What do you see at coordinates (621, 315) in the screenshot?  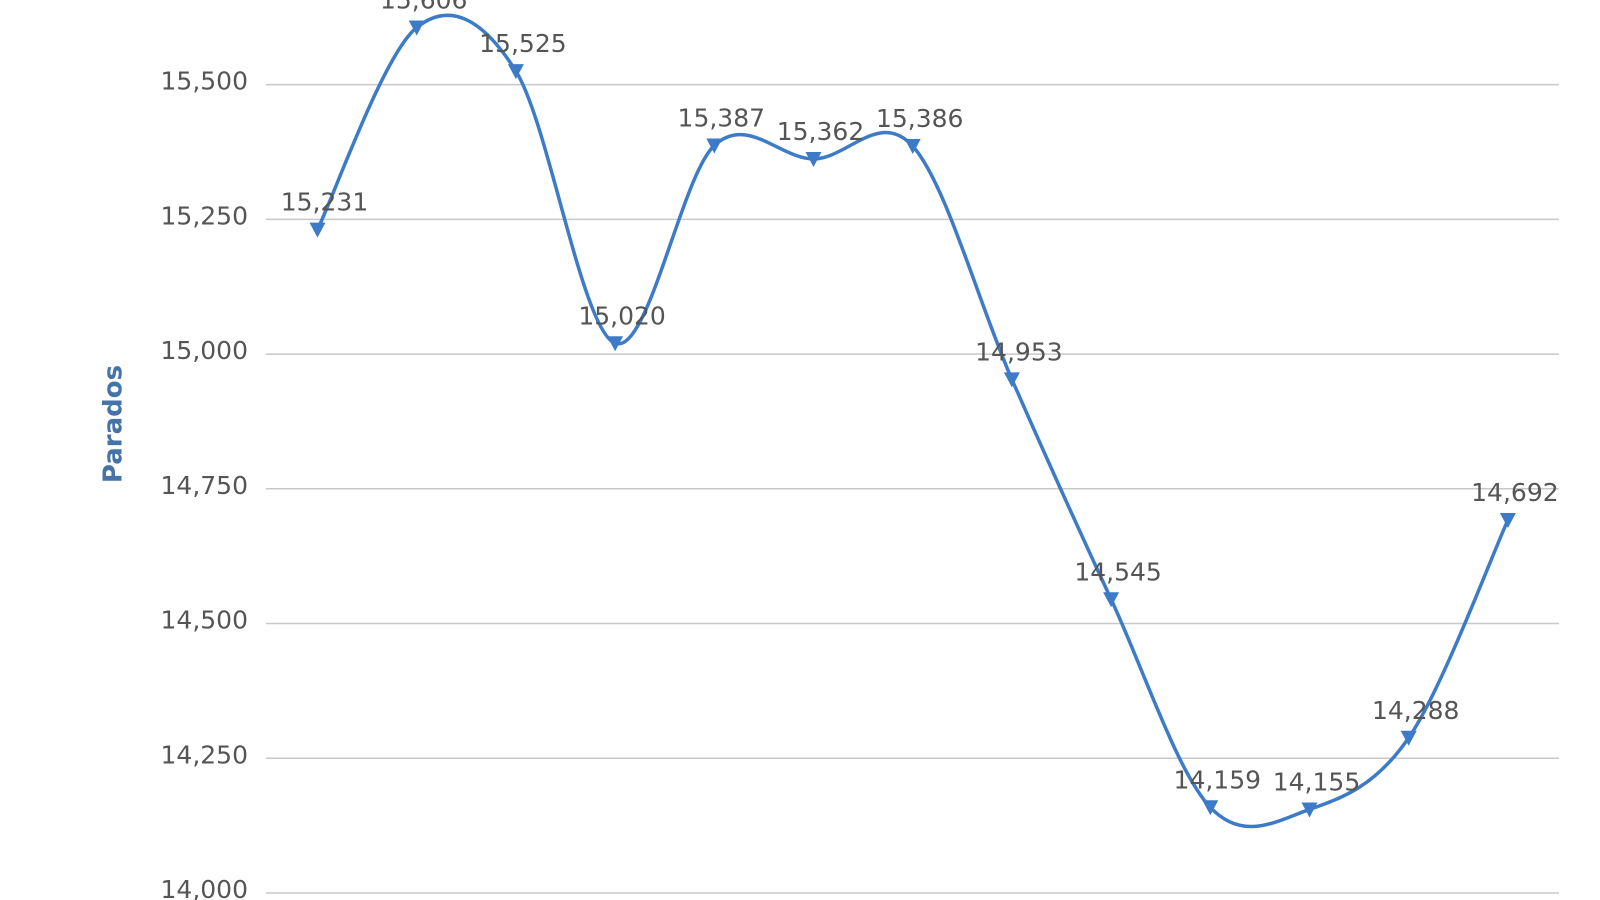 I see `data-label: 15,020` at bounding box center [621, 315].